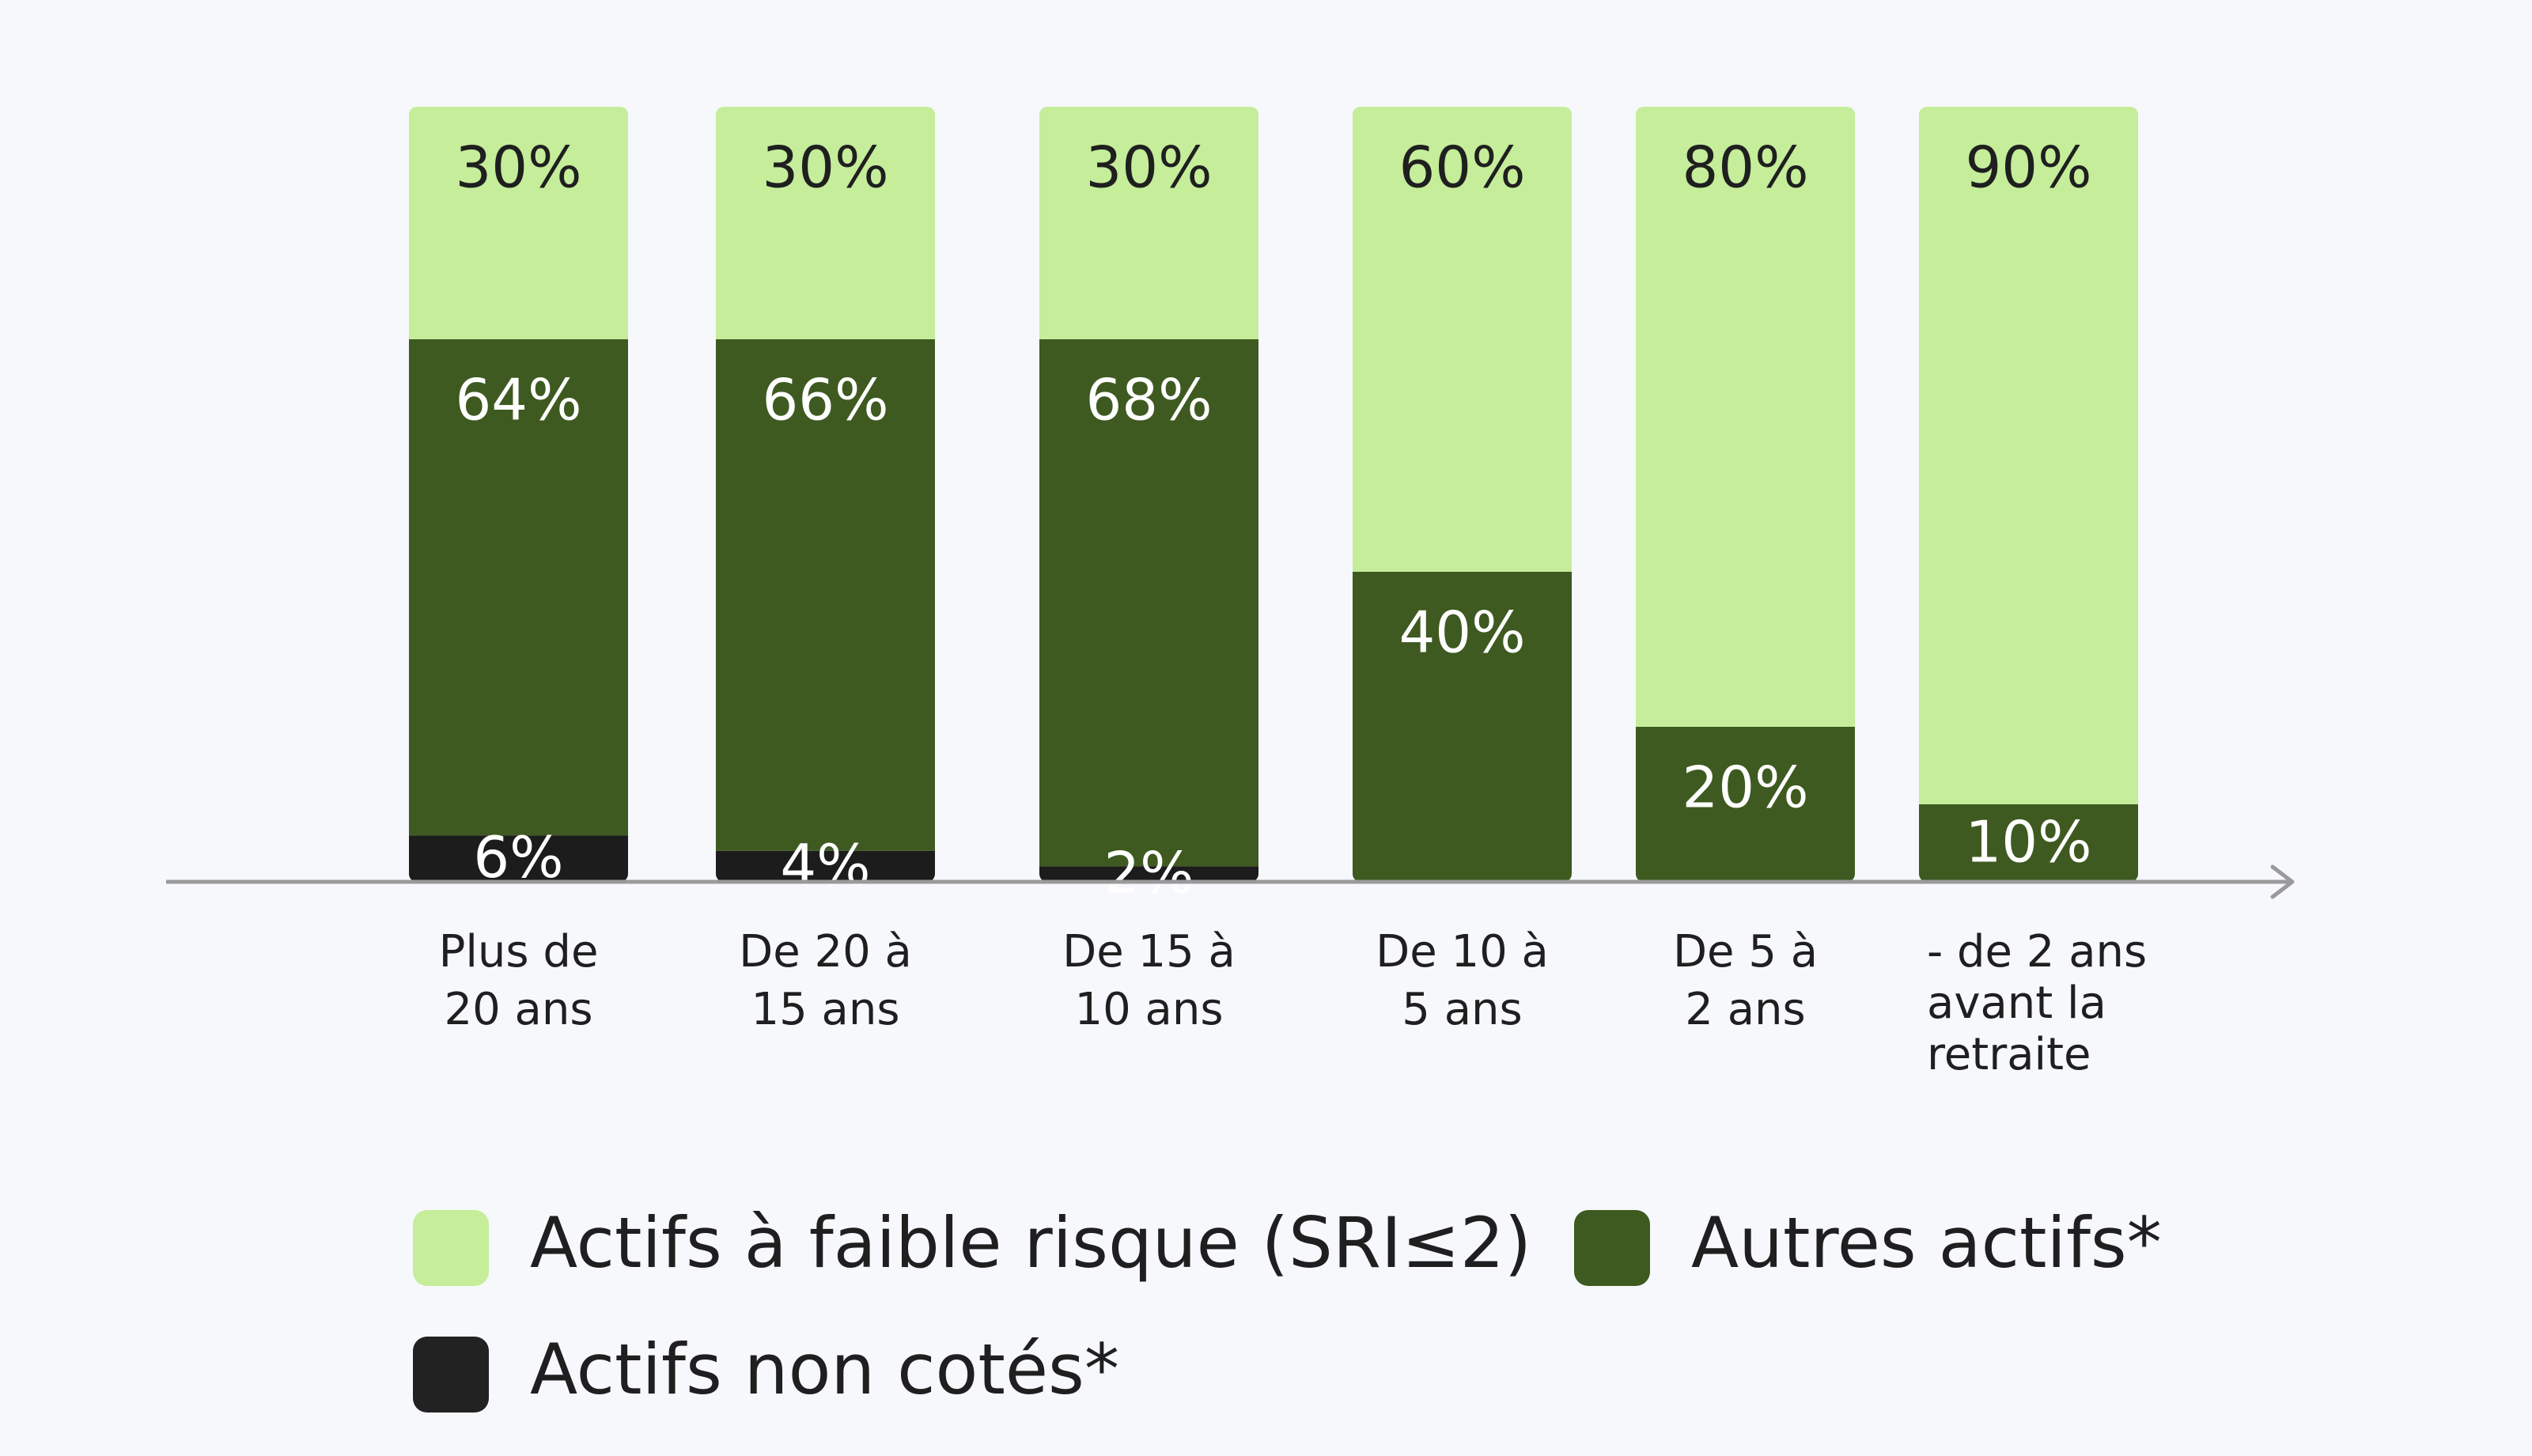 The width and height of the screenshot is (2532, 1456). I want to click on category-label-line: De 5 à, so click(1746, 952).